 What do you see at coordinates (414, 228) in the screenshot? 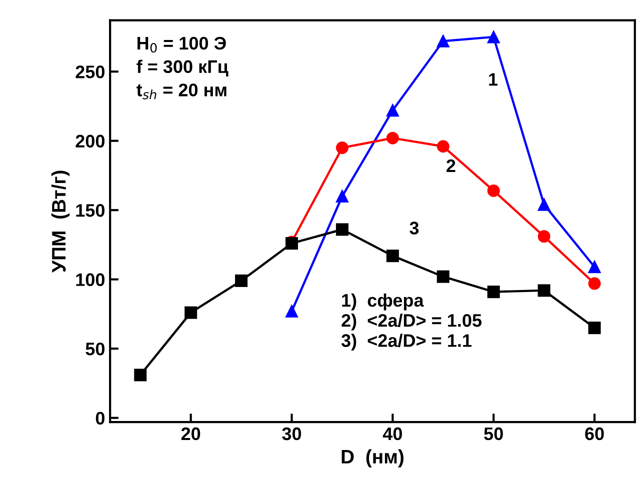
I see `annotation: 3` at bounding box center [414, 228].